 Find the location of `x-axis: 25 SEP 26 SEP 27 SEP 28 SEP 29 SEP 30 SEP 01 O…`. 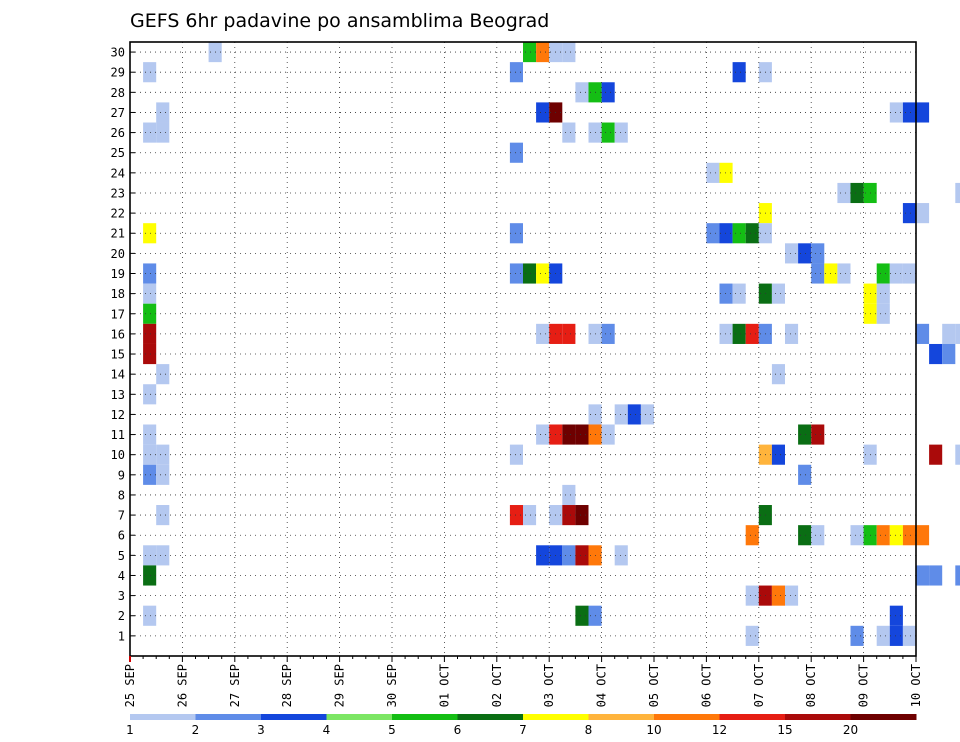

x-axis: 25 SEP 26 SEP 27 SEP 28 SEP 29 SEP 30 SEP 01 O… is located at coordinates (523, 681).